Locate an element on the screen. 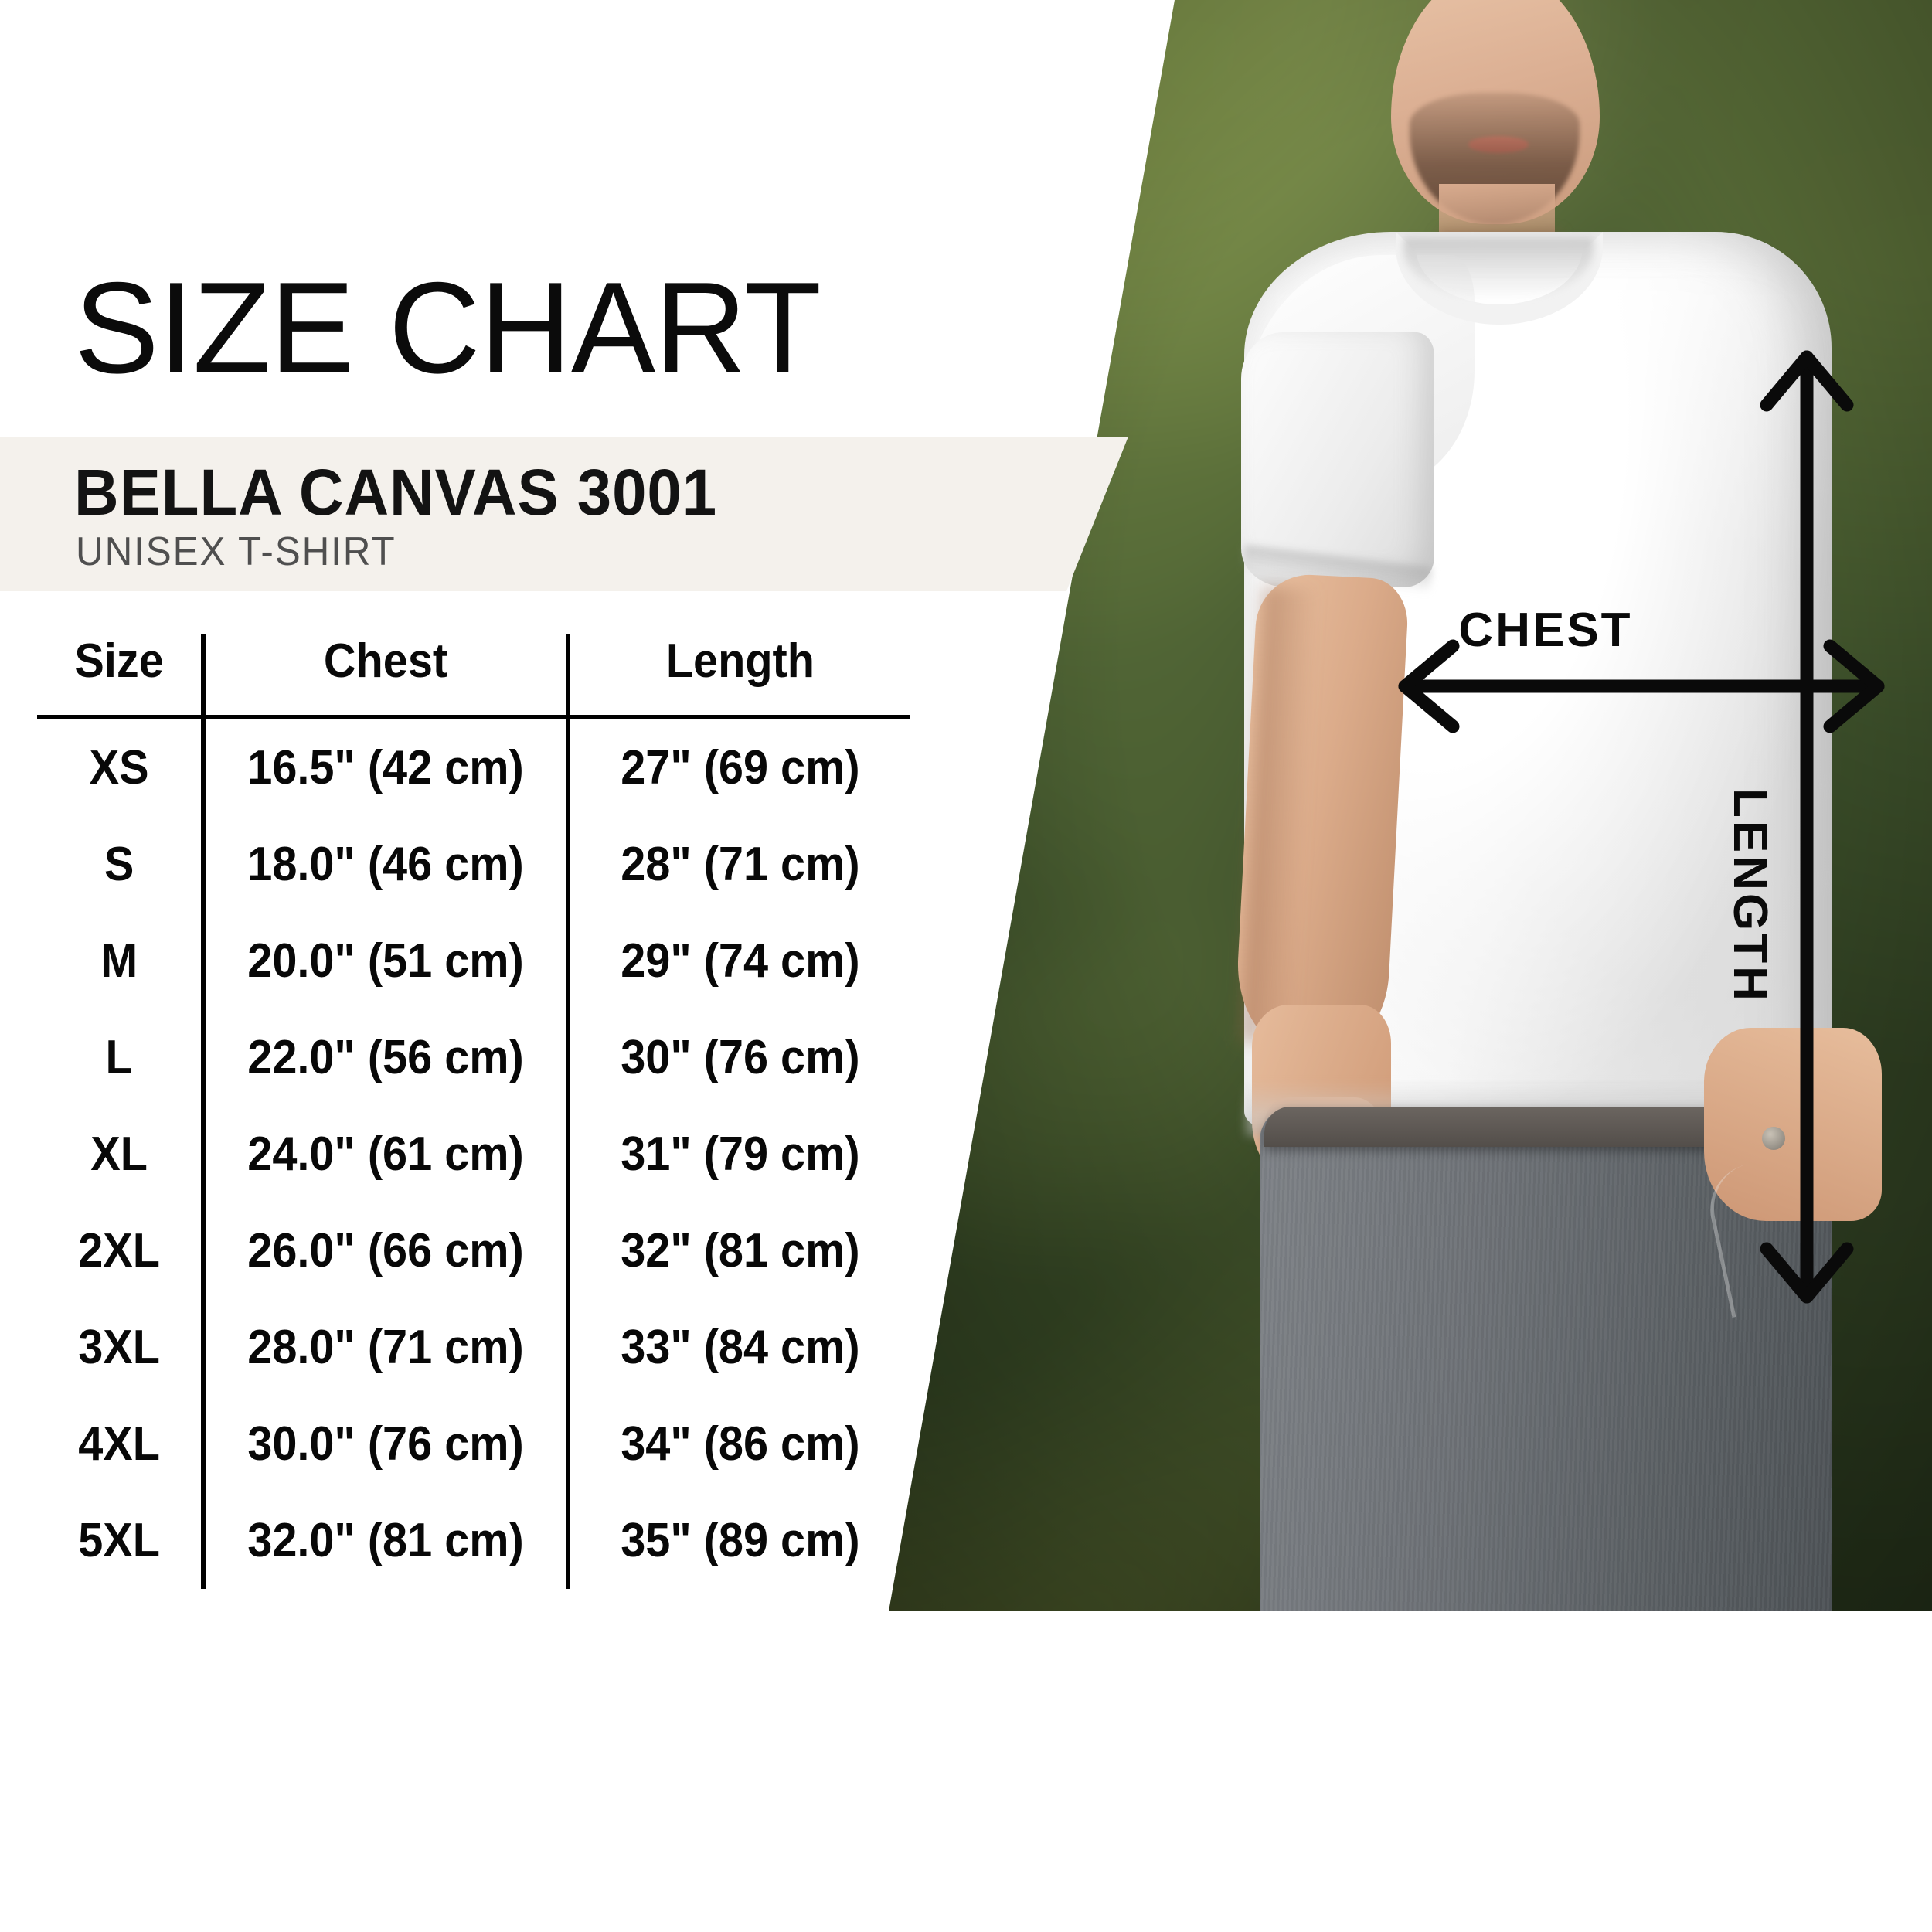  cell-size: M is located at coordinates (119, 961).